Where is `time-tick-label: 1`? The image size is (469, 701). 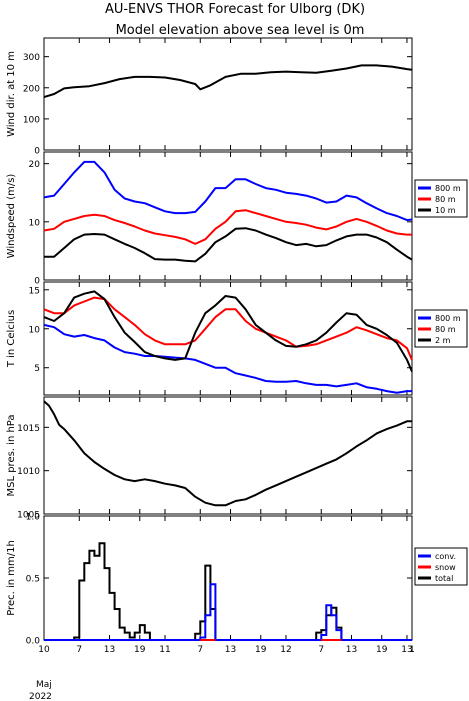 time-tick-label: 1 is located at coordinates (412, 650).